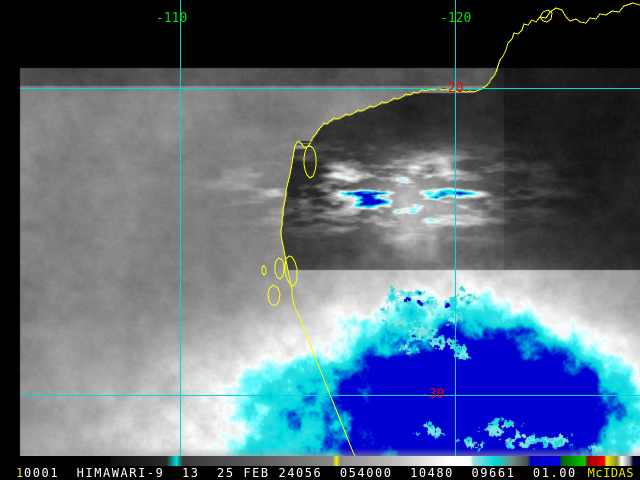 The width and height of the screenshot is (640, 480). I want to click on latitude-label: -30, so click(433, 394).